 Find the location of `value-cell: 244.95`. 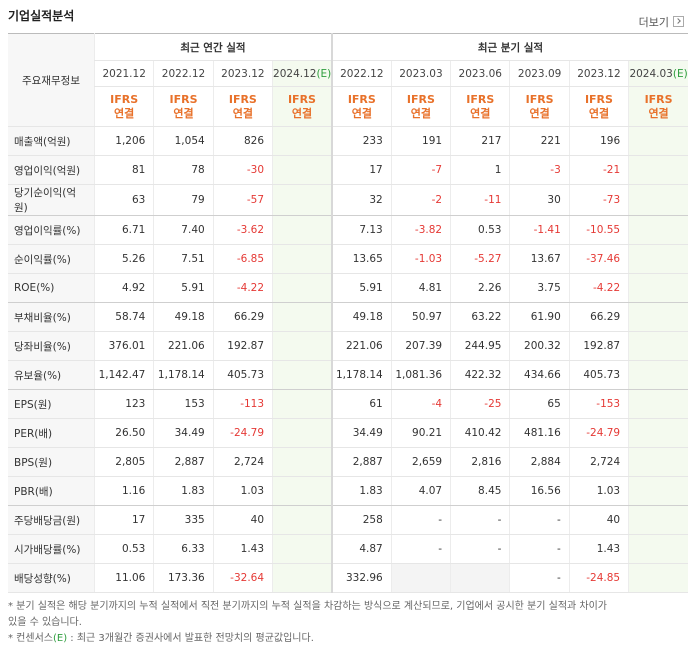

value-cell: 244.95 is located at coordinates (480, 346).